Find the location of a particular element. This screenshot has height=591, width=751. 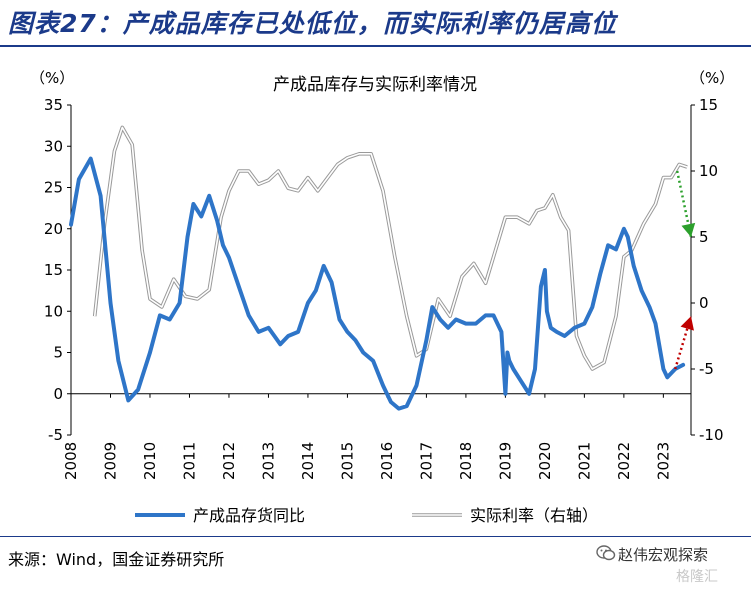

left-tick-label: 35 is located at coordinates (53, 105).